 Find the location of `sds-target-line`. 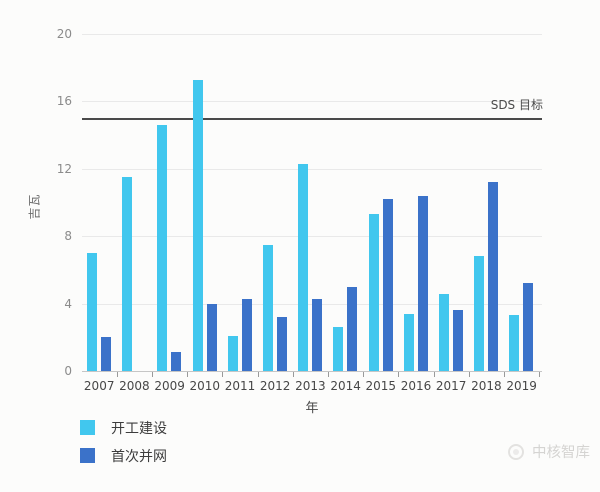

sds-target-line is located at coordinates (312, 119).